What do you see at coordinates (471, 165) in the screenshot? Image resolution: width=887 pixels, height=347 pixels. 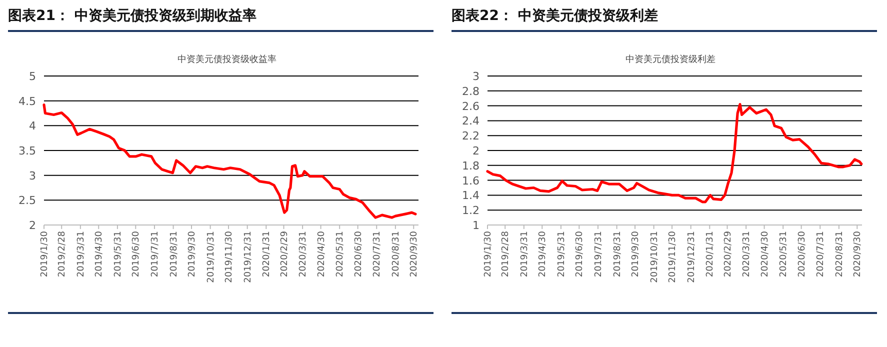 I see `y-tick-label: 1.8` at bounding box center [471, 165].